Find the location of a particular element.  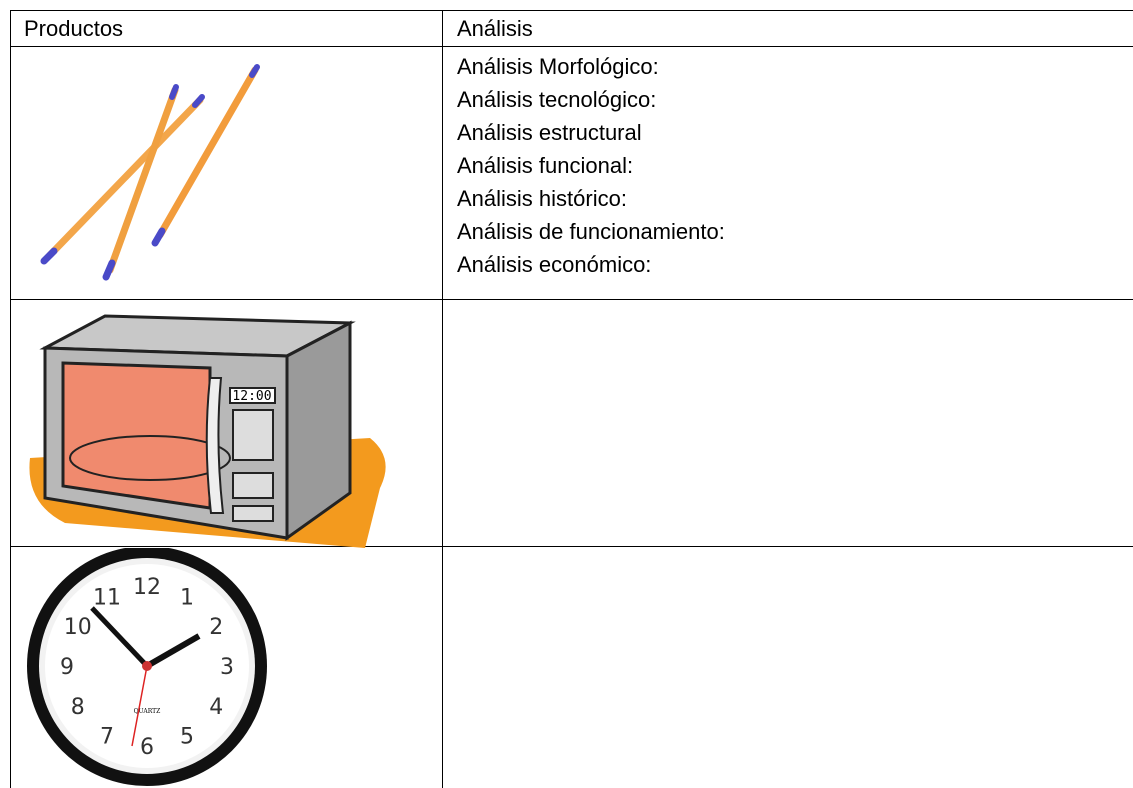

clock-number: 8 is located at coordinates (78, 707).